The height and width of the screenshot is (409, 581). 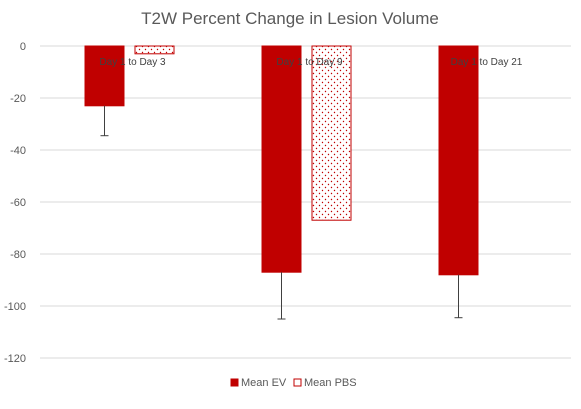 What do you see at coordinates (15, 359) in the screenshot?
I see `y-tick-label: -120` at bounding box center [15, 359].